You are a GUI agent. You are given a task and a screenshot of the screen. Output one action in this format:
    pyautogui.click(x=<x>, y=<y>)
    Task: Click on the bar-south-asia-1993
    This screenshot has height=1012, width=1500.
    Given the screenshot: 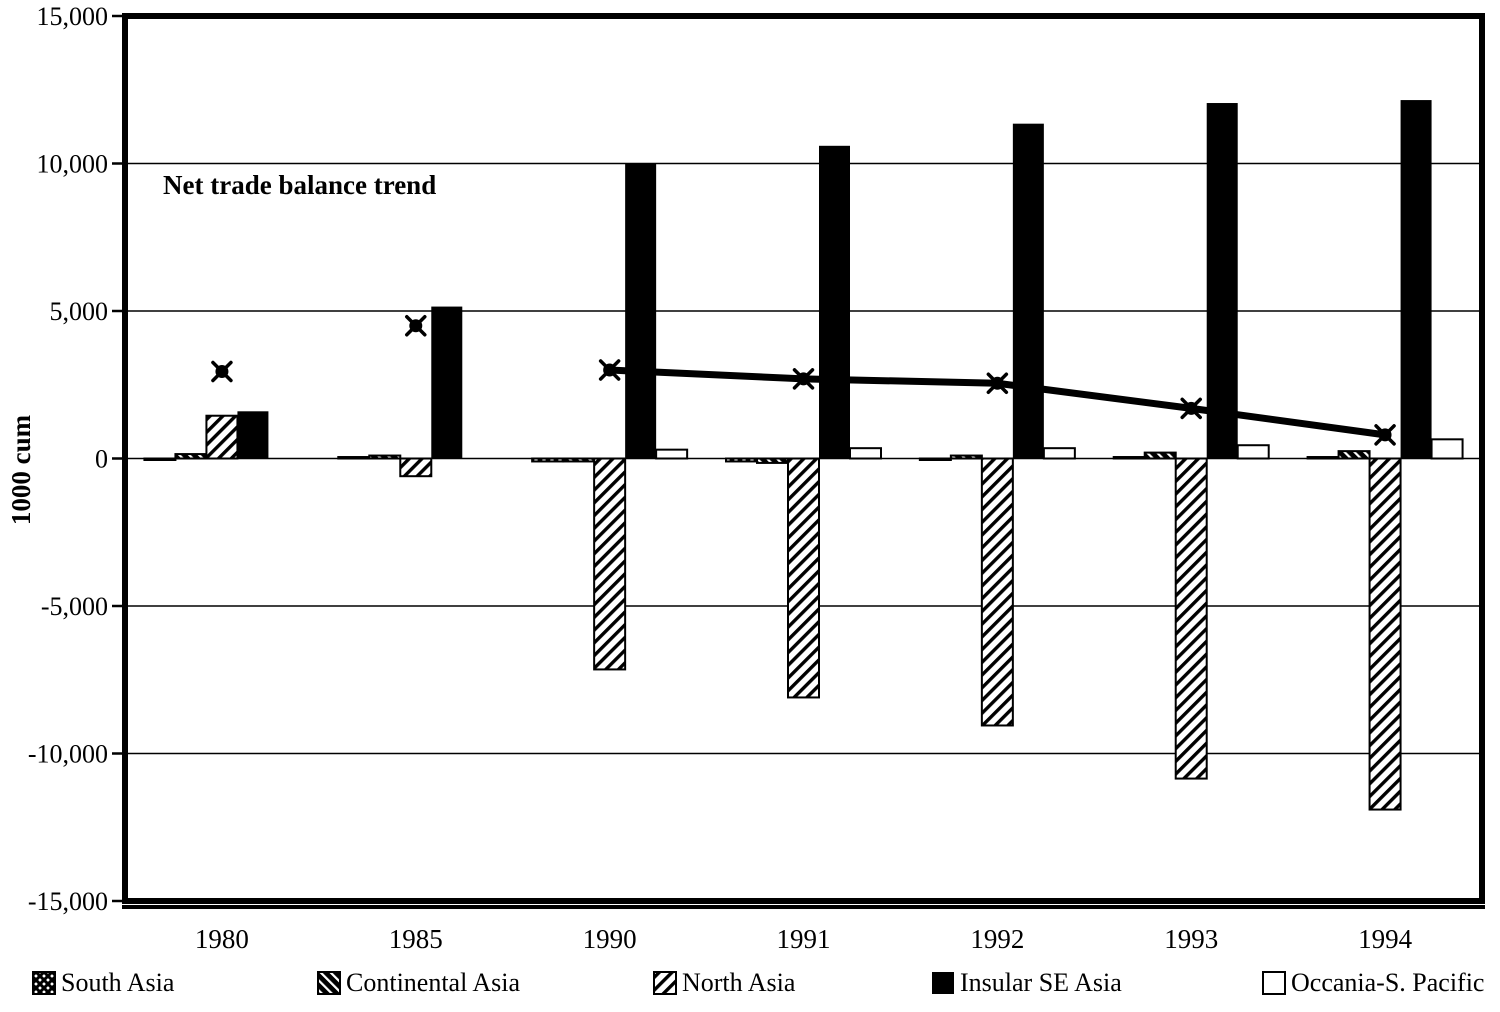 What is the action you would take?
    pyautogui.click(x=1129, y=458)
    